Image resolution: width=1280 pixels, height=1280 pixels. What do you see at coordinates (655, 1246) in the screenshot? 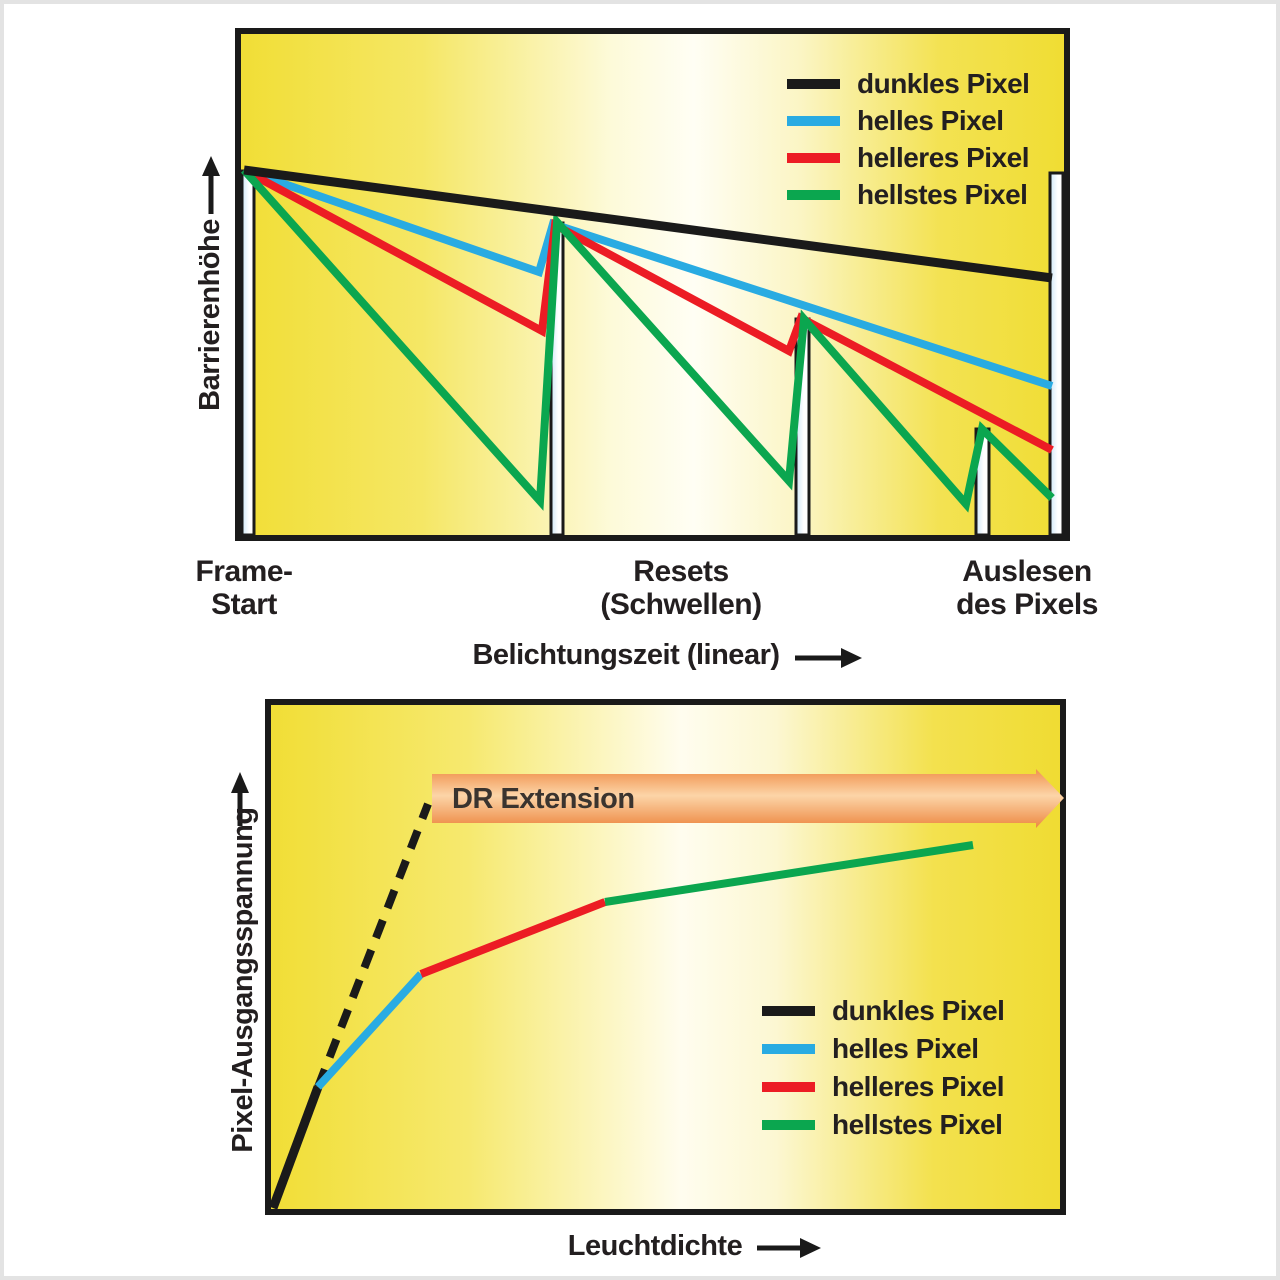
I see `luminance-x-axis-label: Leuchtdichte` at bounding box center [655, 1246].